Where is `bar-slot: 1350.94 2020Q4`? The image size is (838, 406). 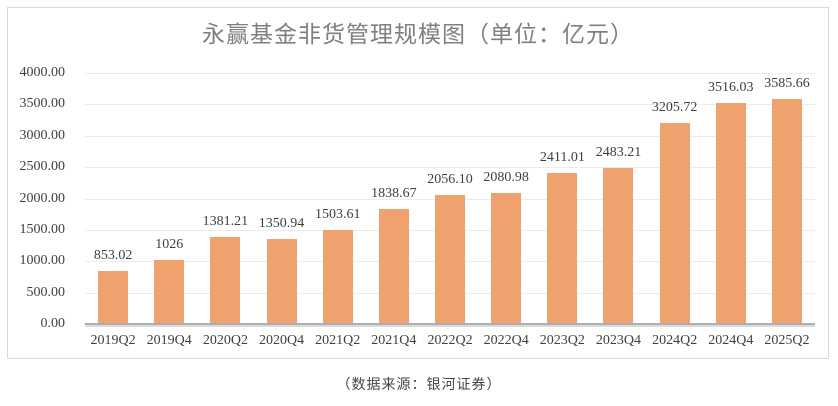 bar-slot: 1350.94 2020Q4 is located at coordinates (281, 210).